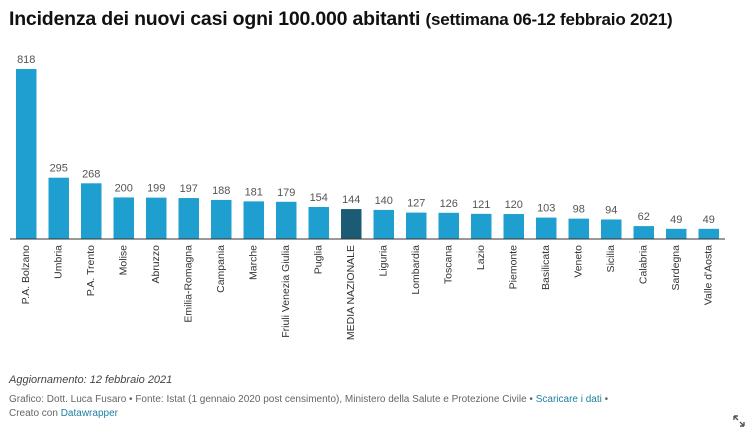  Describe the element at coordinates (89, 413) in the screenshot. I see `datawrapper-link: Datawrapper` at that location.